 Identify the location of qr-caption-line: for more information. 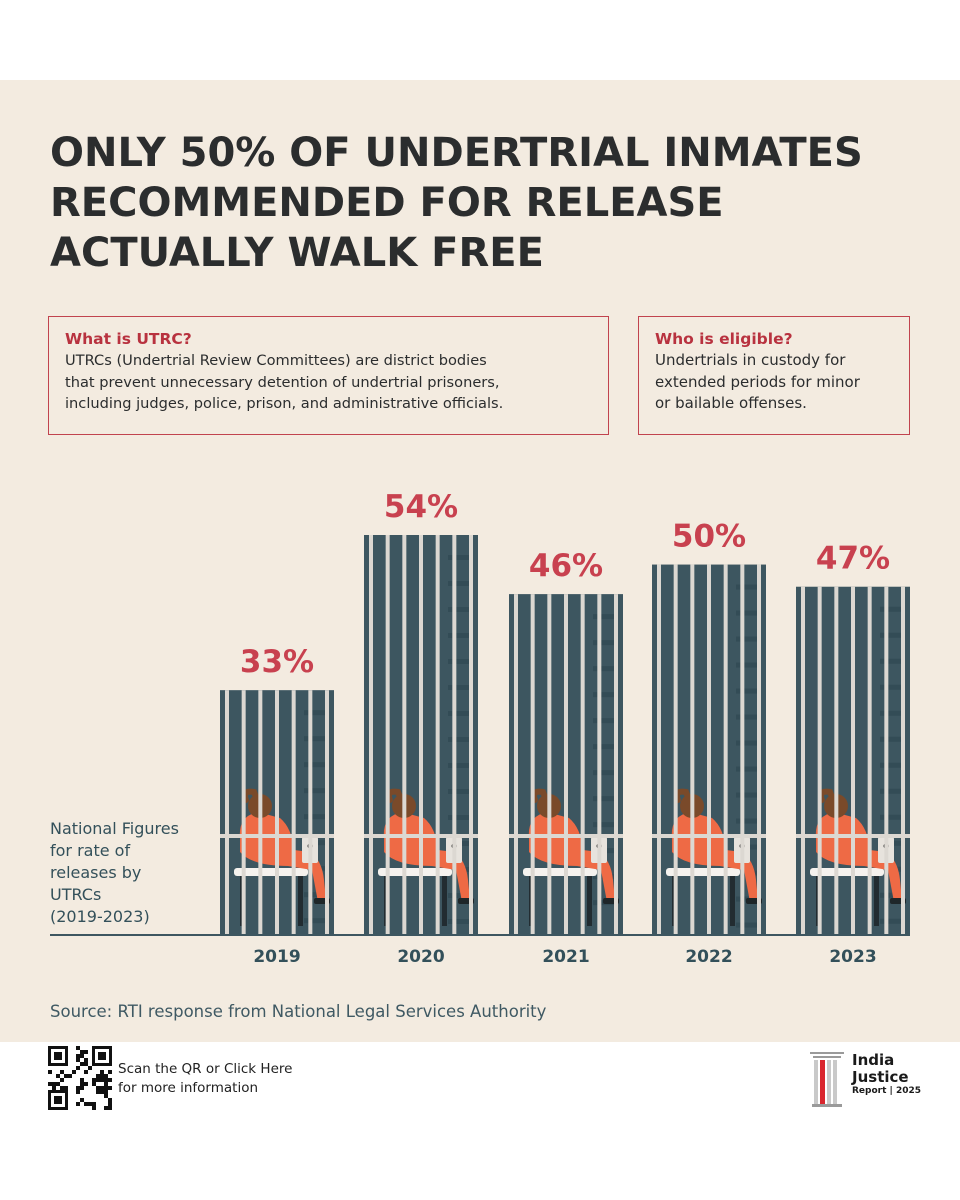
(188, 1088).